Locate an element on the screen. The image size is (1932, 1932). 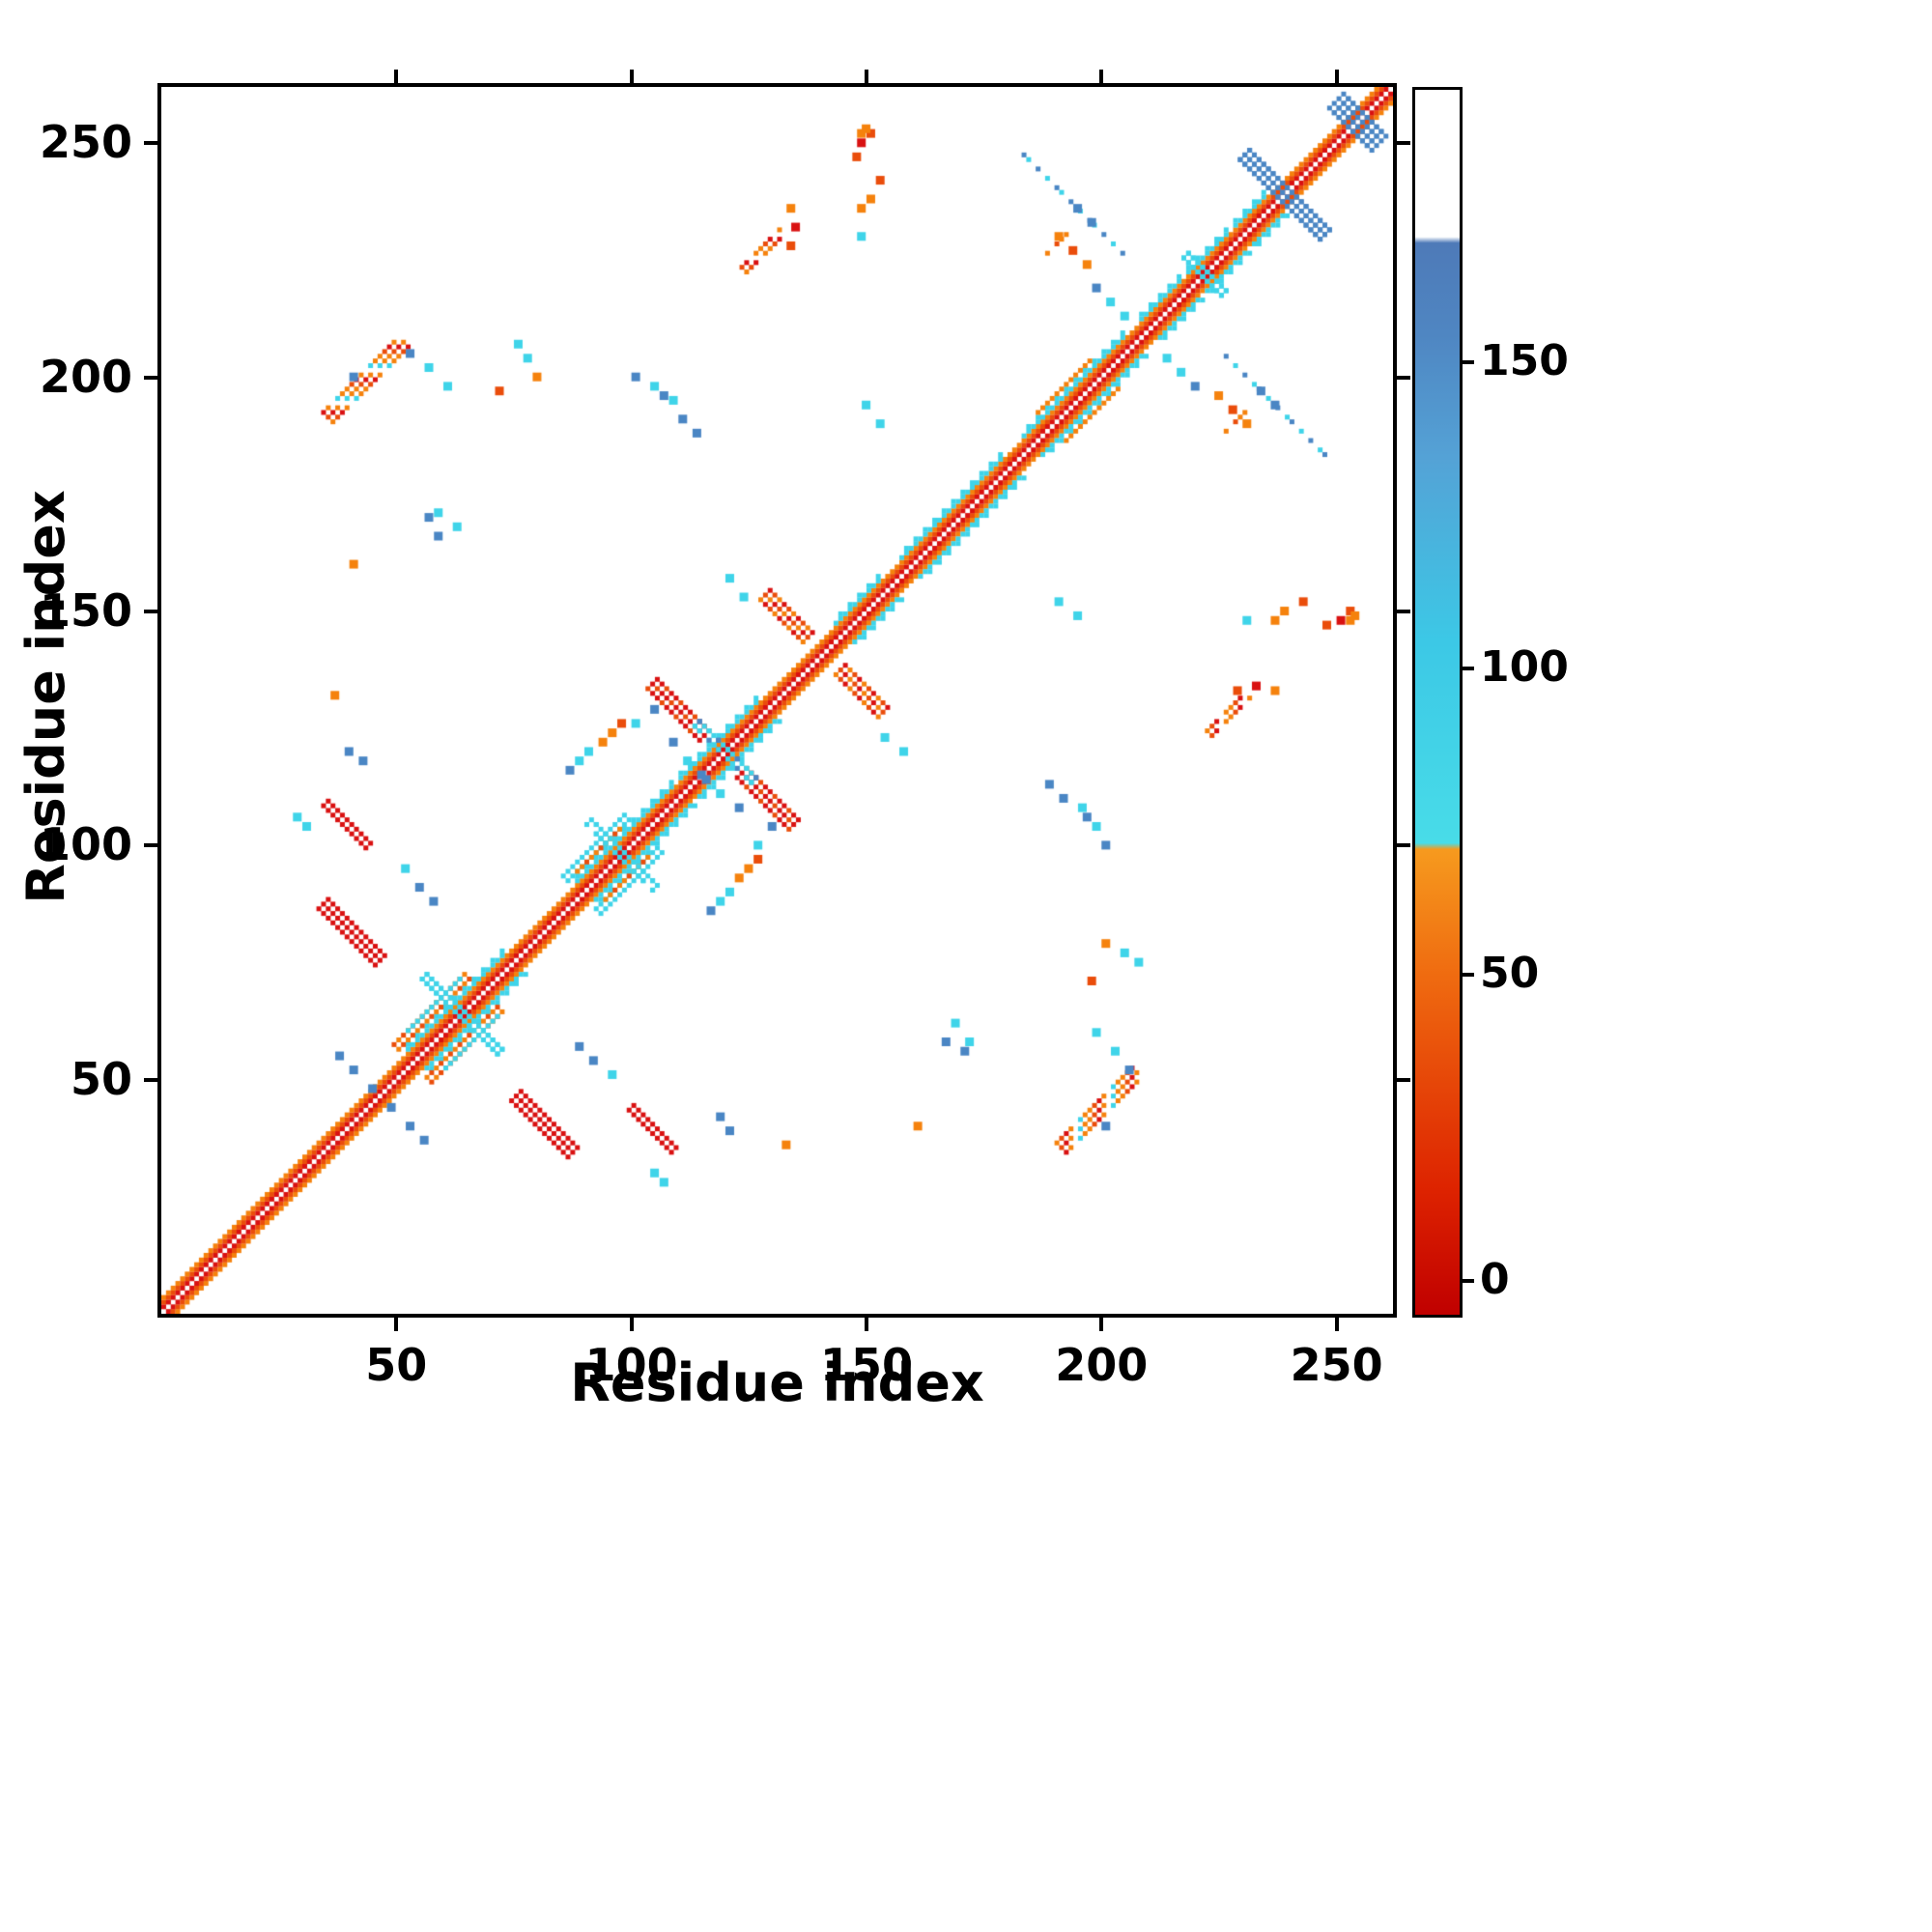
colorbar-tick-label: 50 is located at coordinates (1510, 974).